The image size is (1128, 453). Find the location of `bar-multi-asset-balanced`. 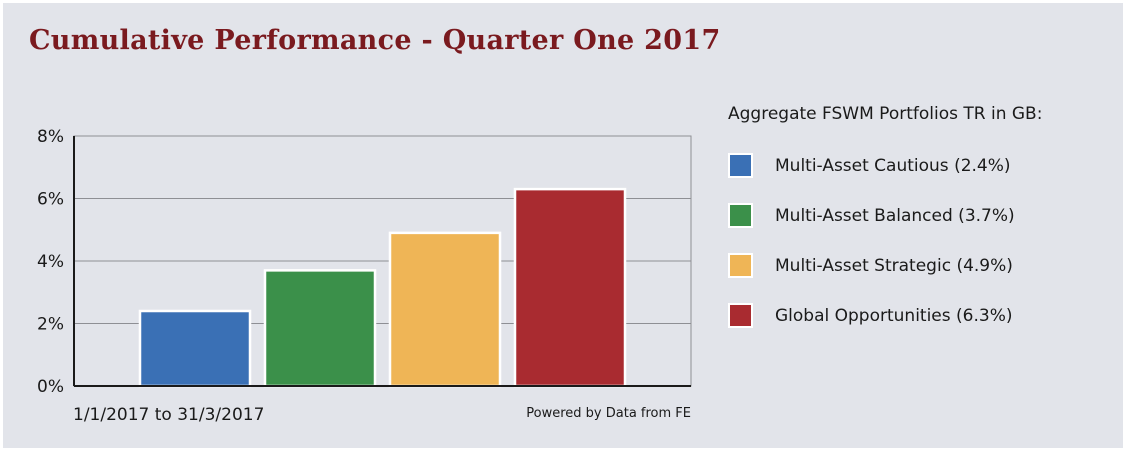

bar-multi-asset-balanced is located at coordinates (320, 328).